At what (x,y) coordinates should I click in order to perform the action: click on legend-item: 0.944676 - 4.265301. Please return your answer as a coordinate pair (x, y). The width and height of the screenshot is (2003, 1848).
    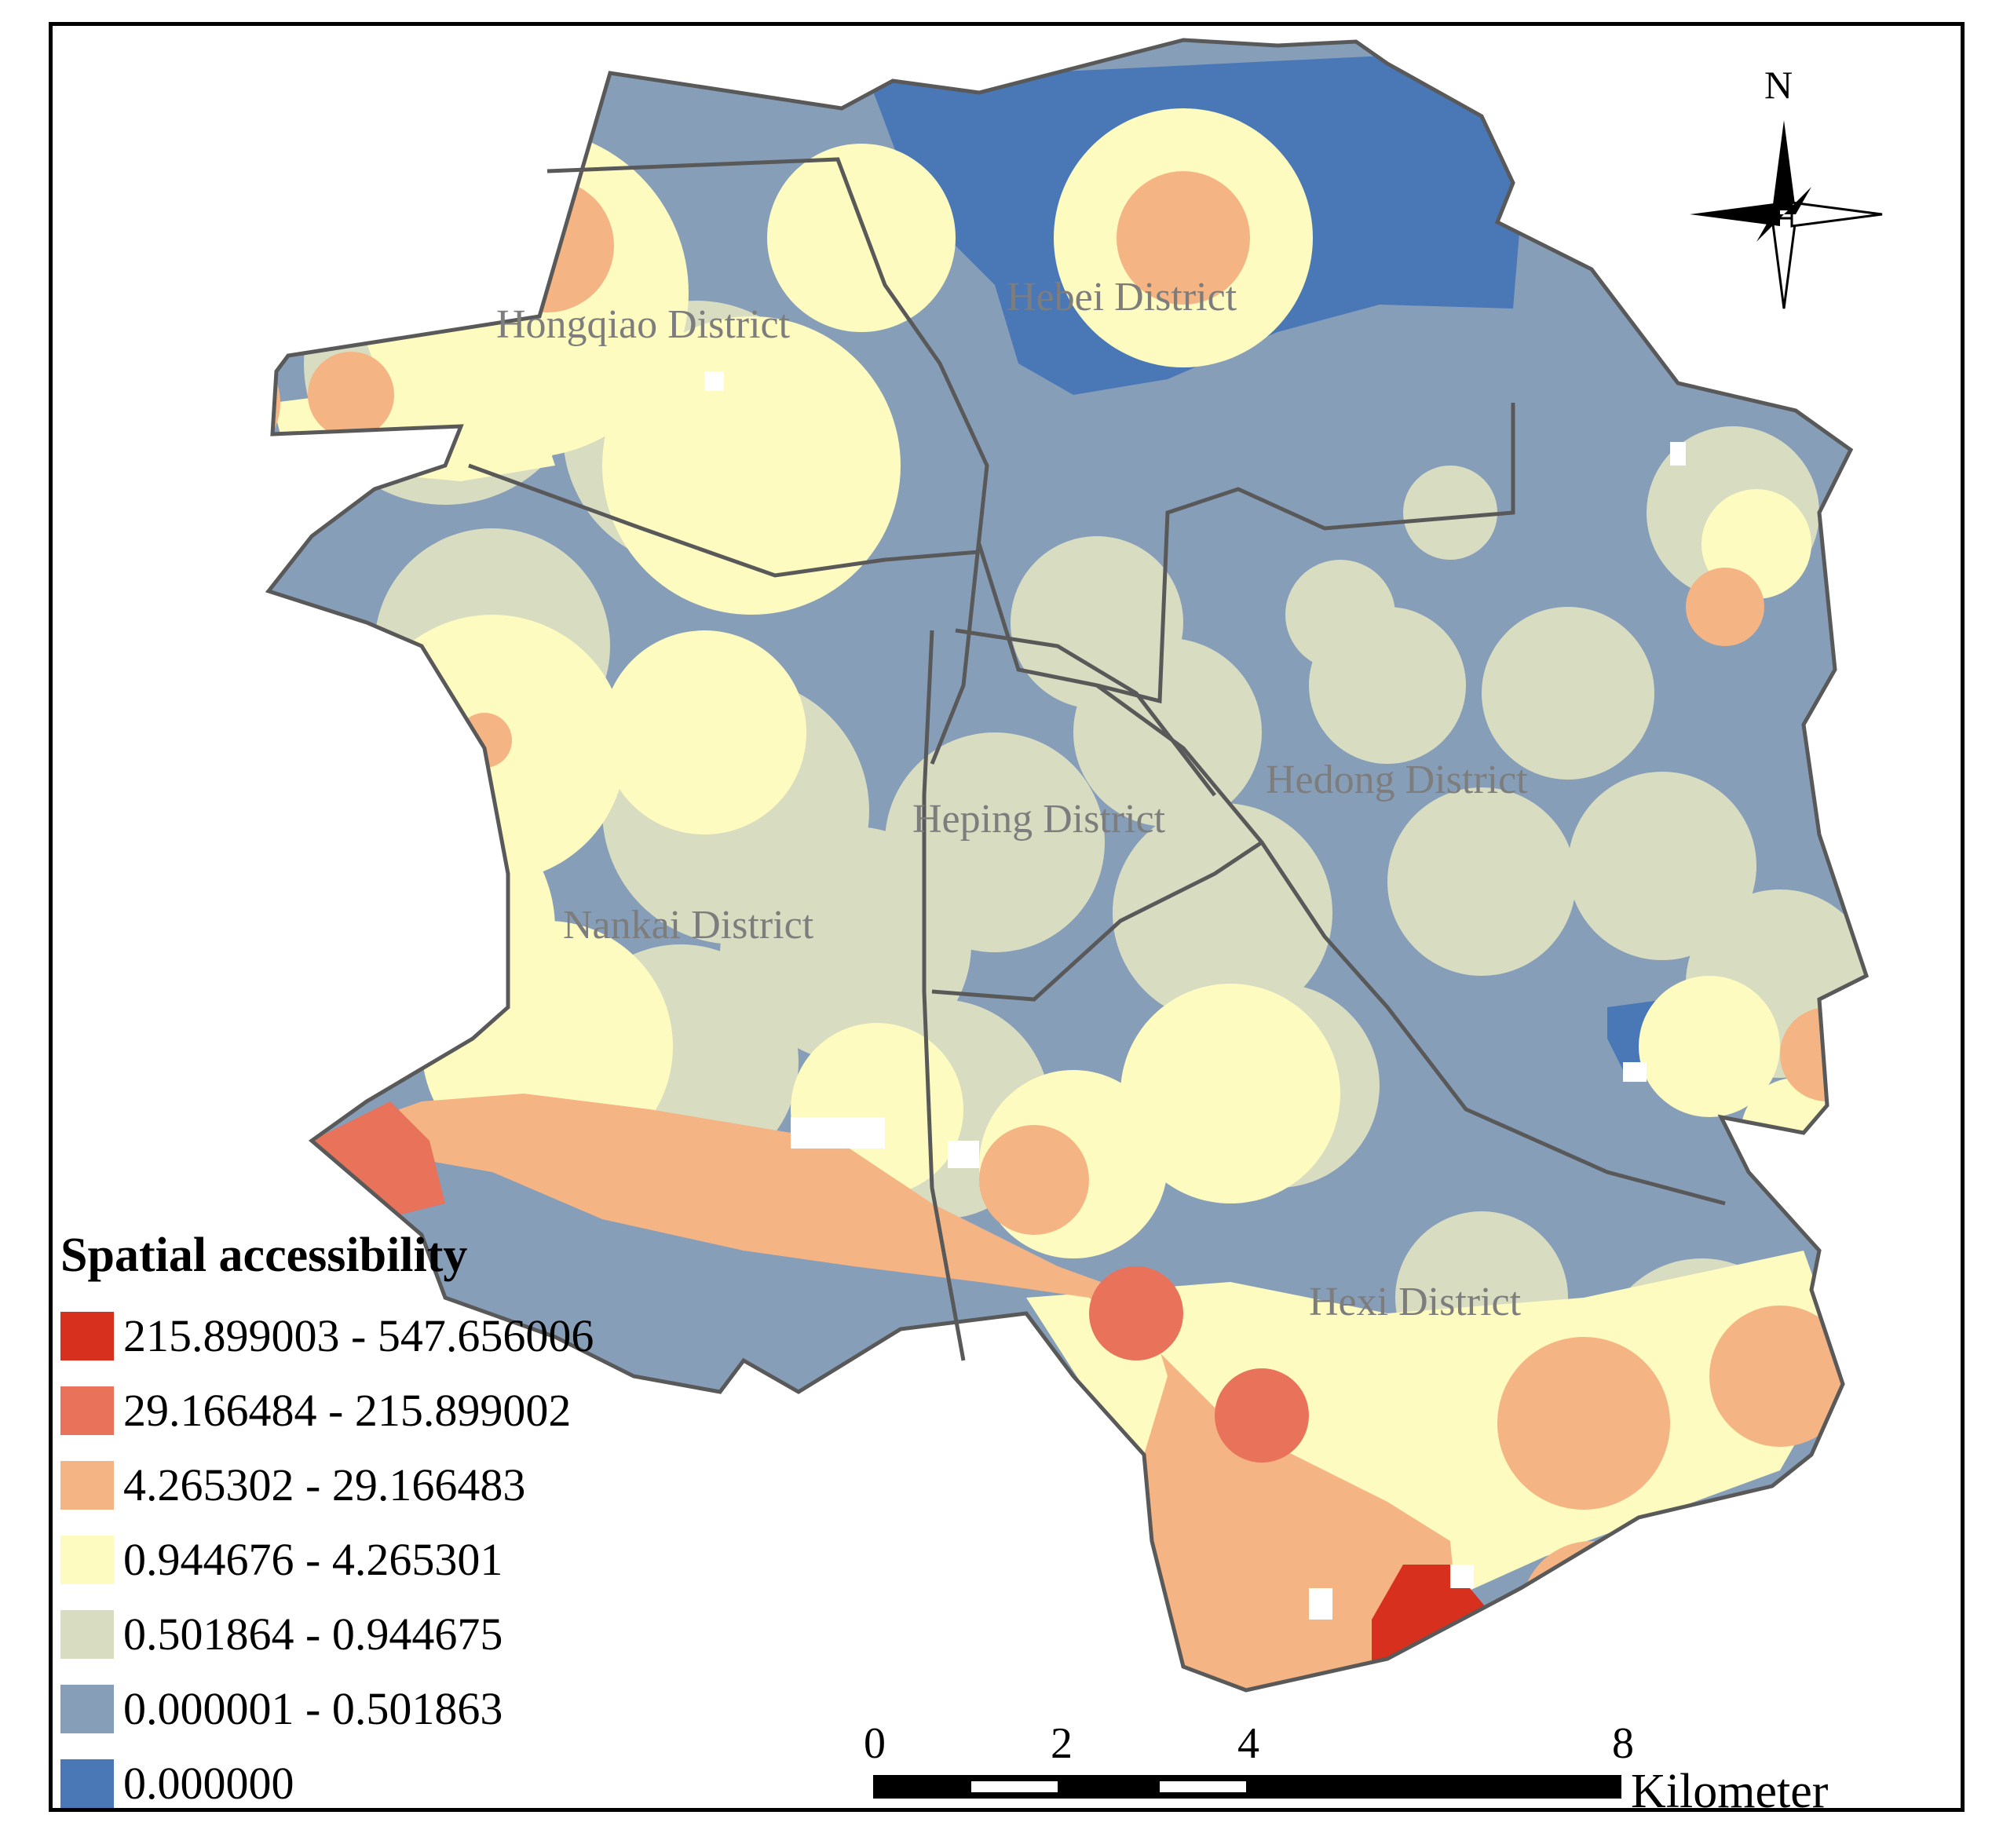
    Looking at the image, I should click on (413, 1559).